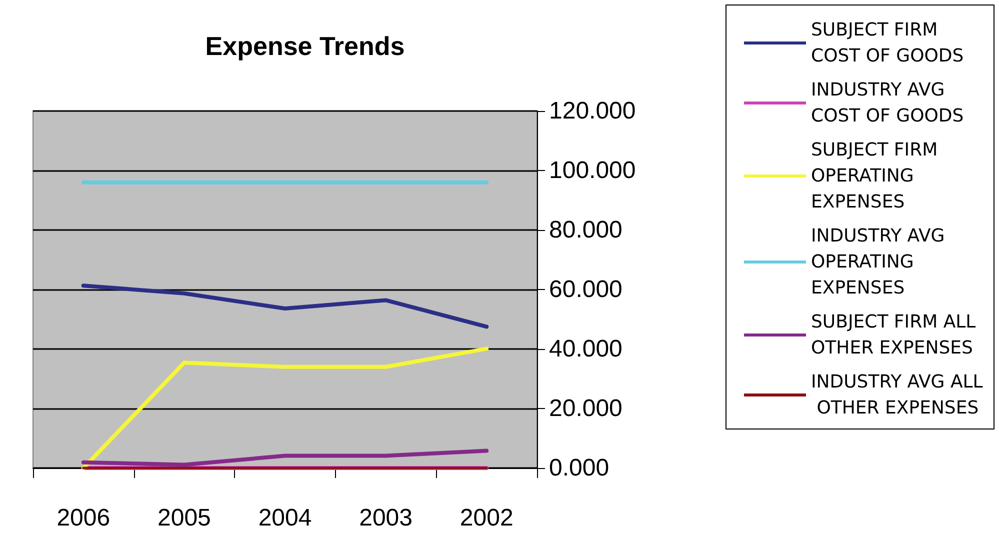 The width and height of the screenshot is (999, 556). I want to click on legend-label: SUBJECT FIRM OPERATING EXPENSES, so click(877, 176).